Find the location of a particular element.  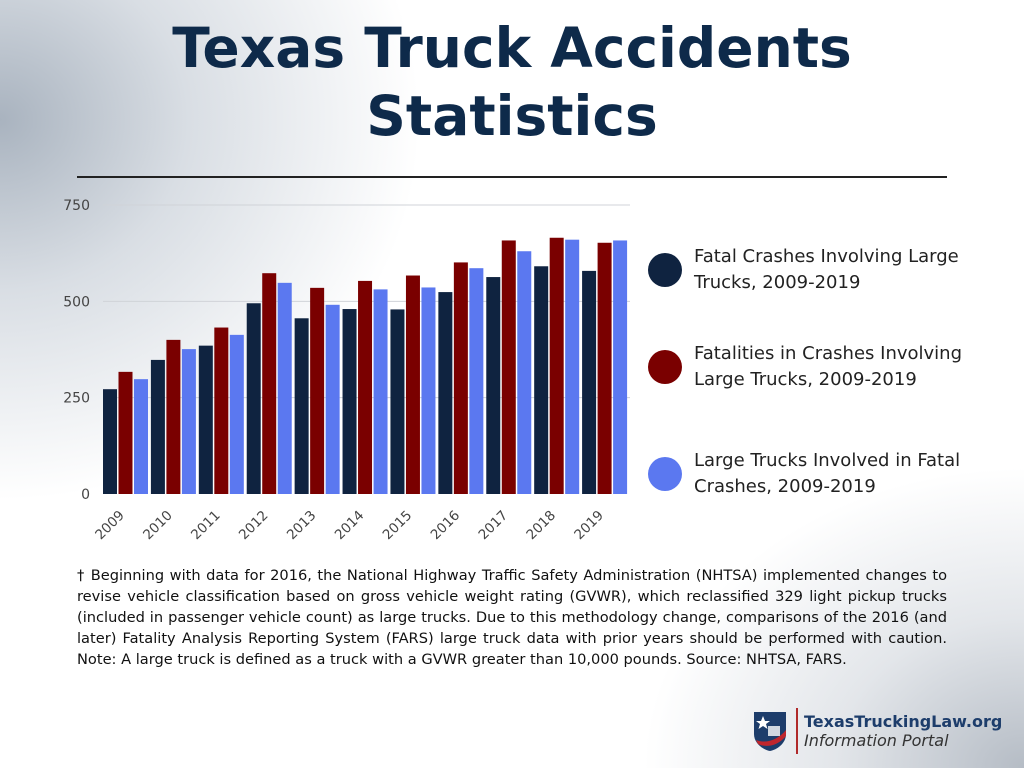

logo-divider is located at coordinates (797, 731).